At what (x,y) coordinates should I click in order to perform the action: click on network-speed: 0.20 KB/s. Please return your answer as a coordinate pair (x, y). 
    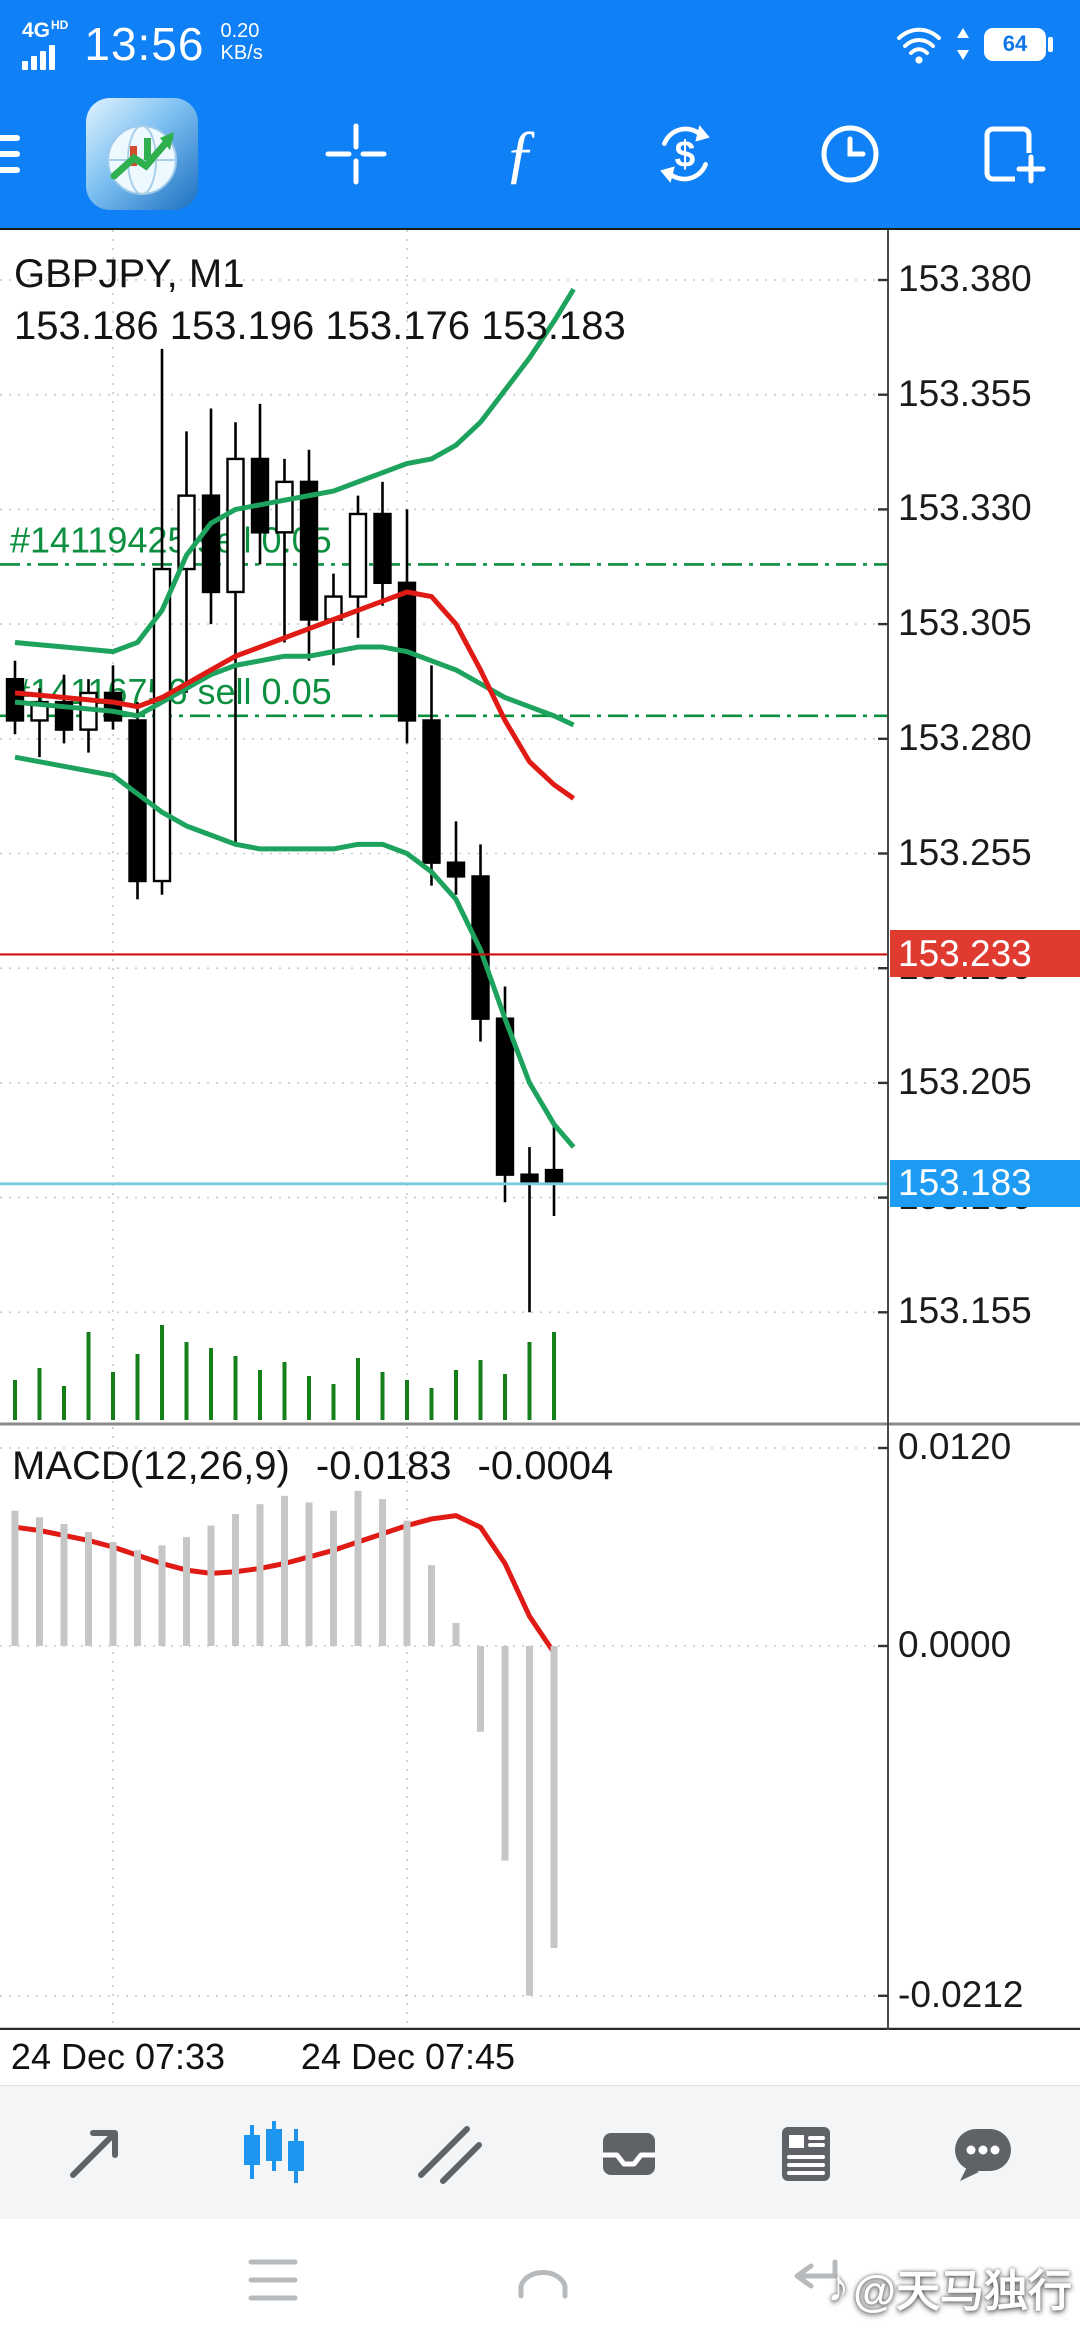
    Looking at the image, I should click on (241, 42).